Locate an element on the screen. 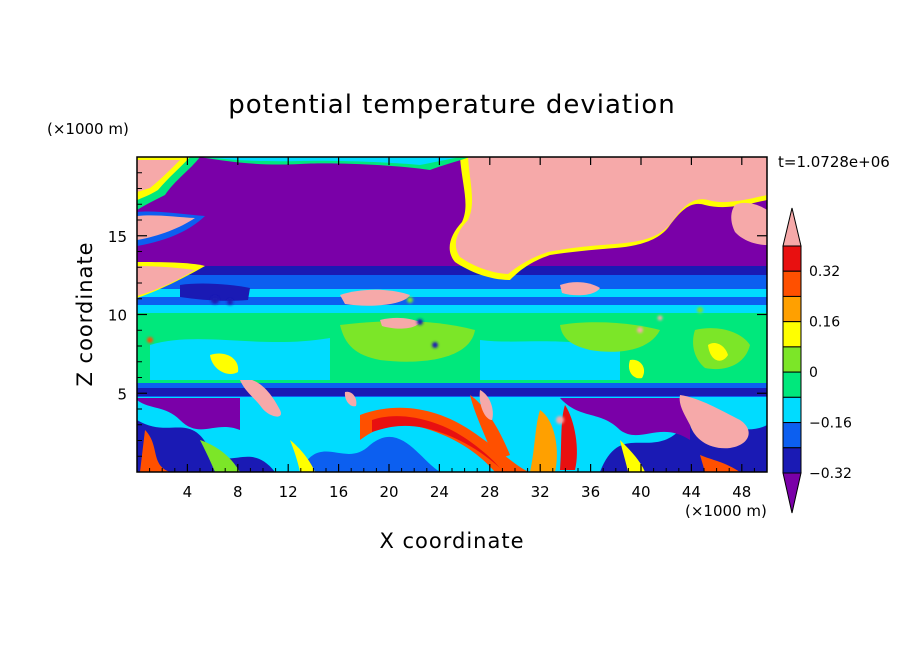 Image resolution: width=904 pixels, height=658 pixels. x-tick-label: 44 is located at coordinates (691, 492).